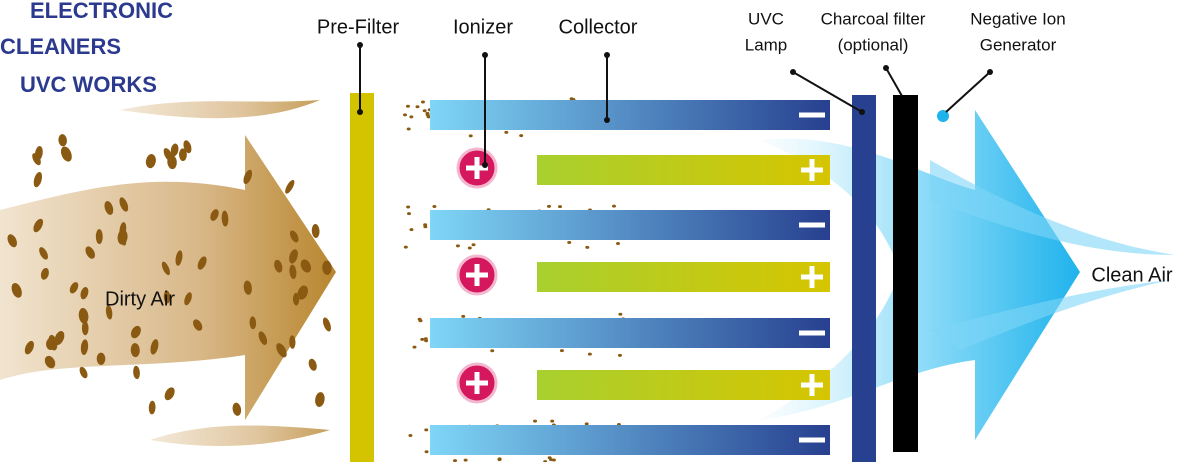 The width and height of the screenshot is (1189, 462). Describe the element at coordinates (1018, 44) in the screenshot. I see `label: Generator` at that location.